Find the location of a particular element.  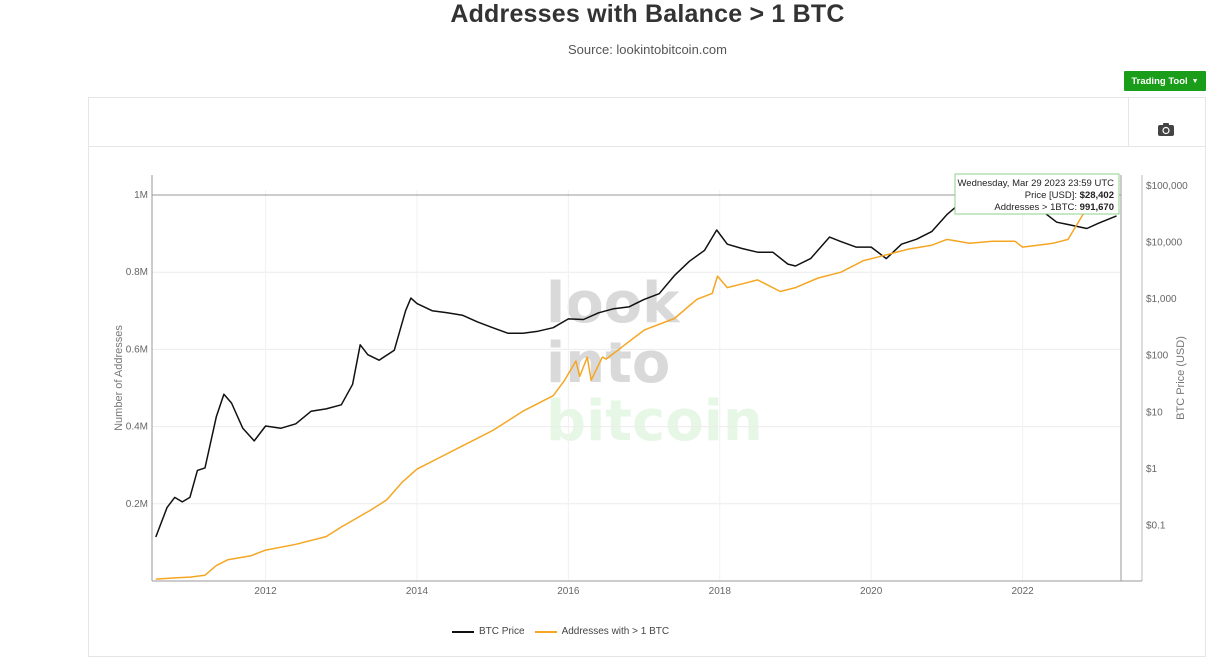

tooltip-price-label: Price [USD]: is located at coordinates (1052, 195).